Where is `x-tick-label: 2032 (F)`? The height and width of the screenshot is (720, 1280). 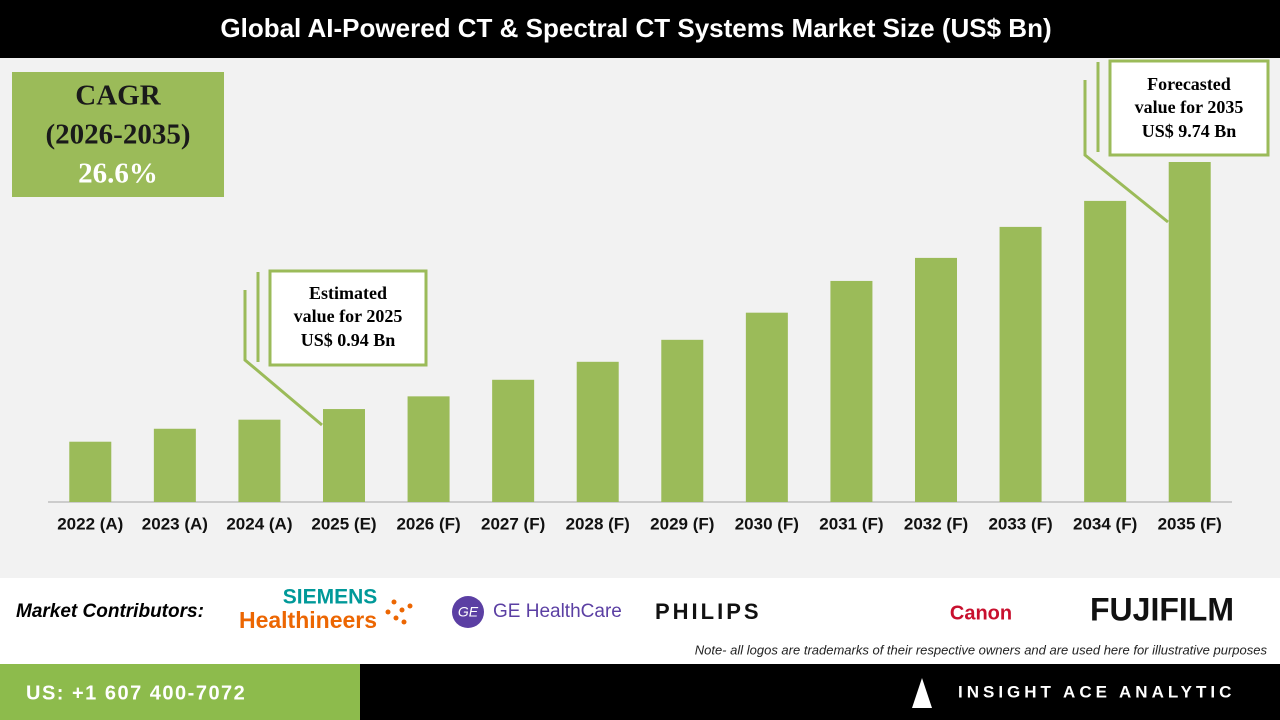 x-tick-label: 2032 (F) is located at coordinates (936, 523).